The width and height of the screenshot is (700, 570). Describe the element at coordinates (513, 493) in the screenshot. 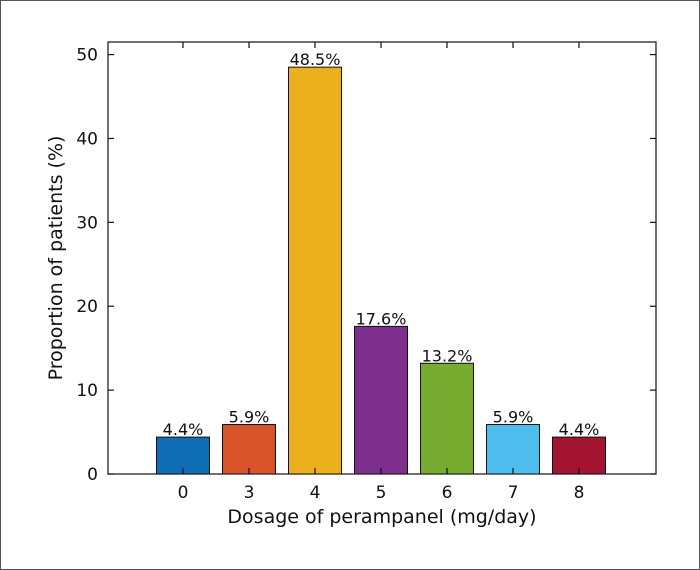

I see `x-tick-label: 7` at that location.